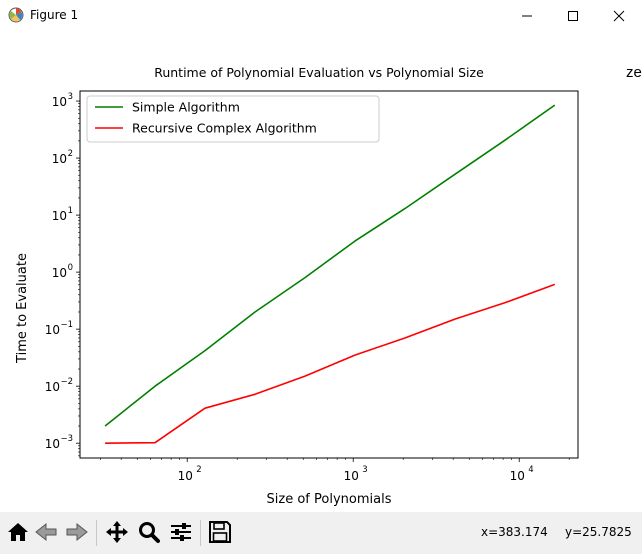 The height and width of the screenshot is (554, 642). I want to click on back-button, so click(46, 532).